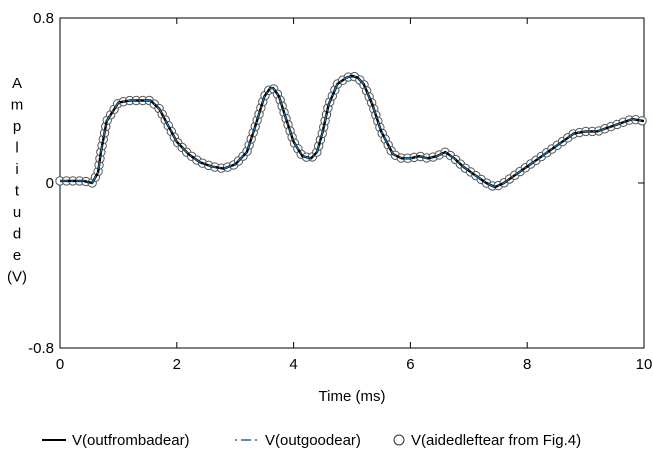 This screenshot has width=653, height=466. Describe the element at coordinates (17, 126) in the screenshot. I see `y-axis-title-char: p` at that location.